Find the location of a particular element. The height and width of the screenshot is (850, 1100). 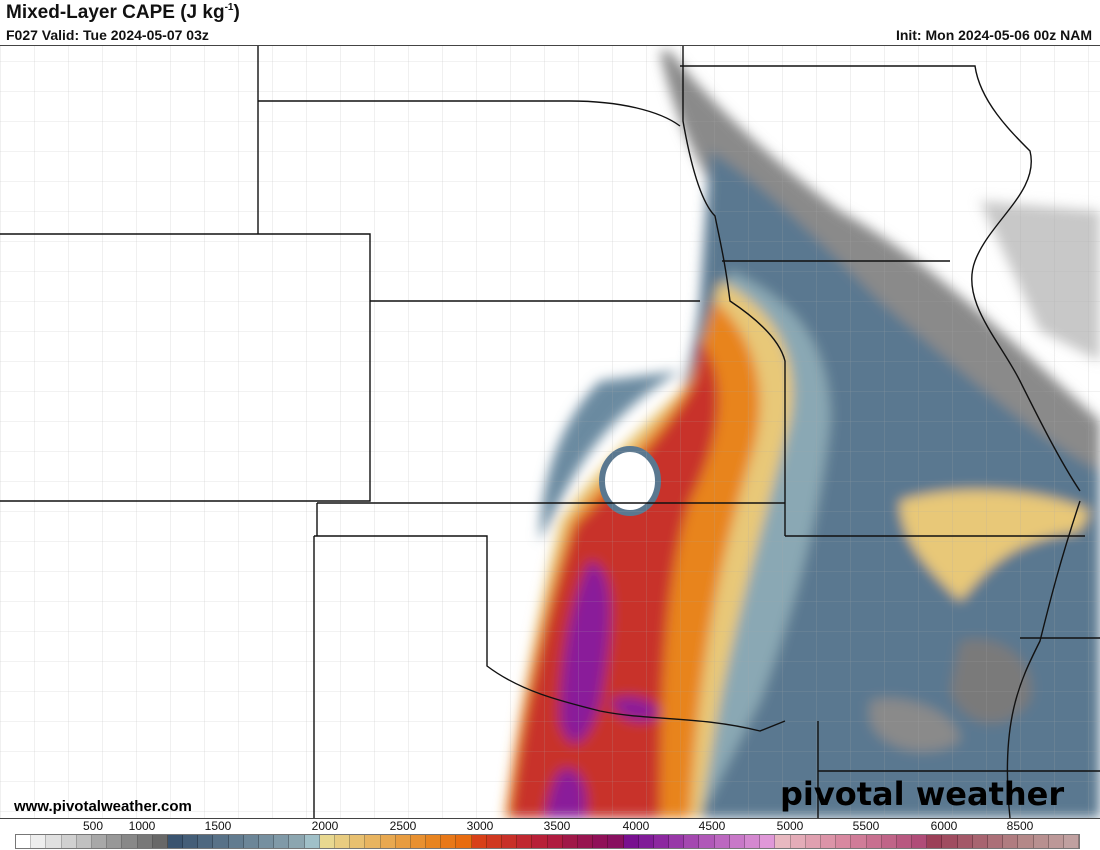

colorbar-label: 2500 is located at coordinates (403, 826).